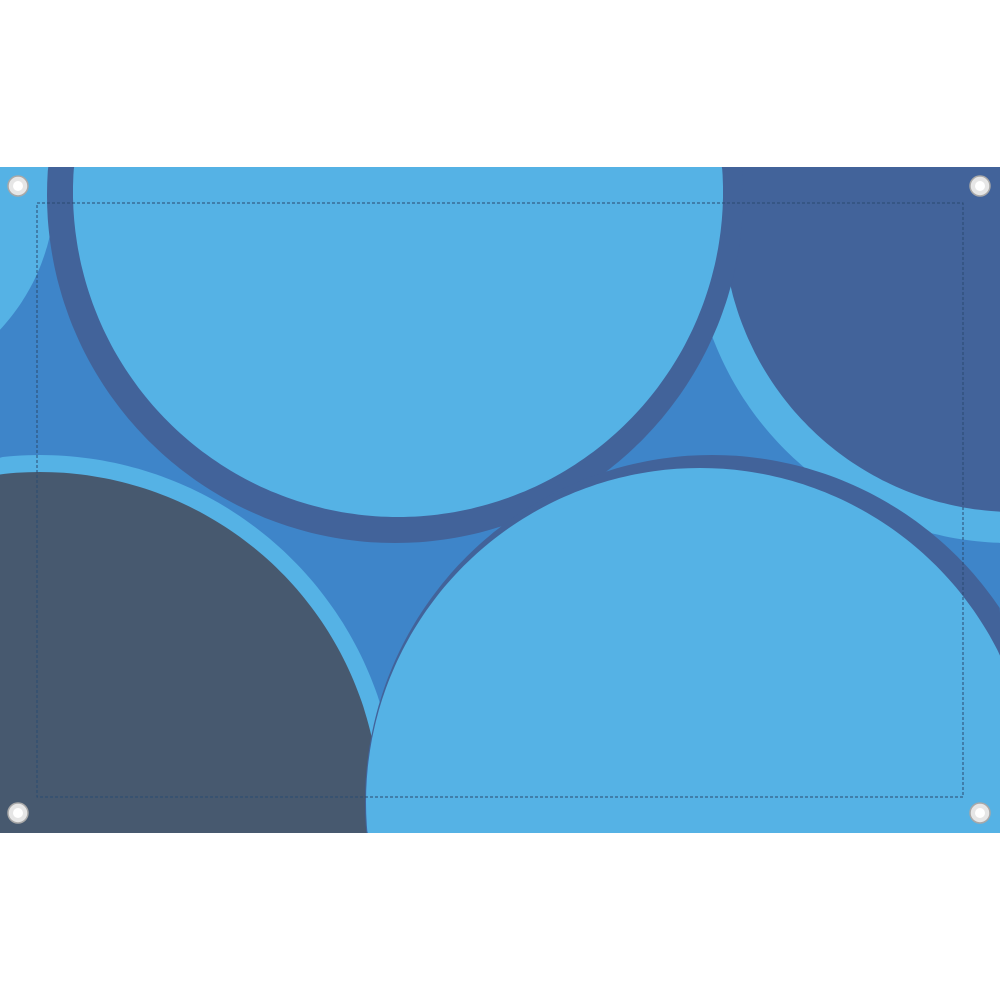 This screenshot has height=1000, width=1000. Describe the element at coordinates (27, 281) in the screenshot. I see `circle-left-top` at that location.